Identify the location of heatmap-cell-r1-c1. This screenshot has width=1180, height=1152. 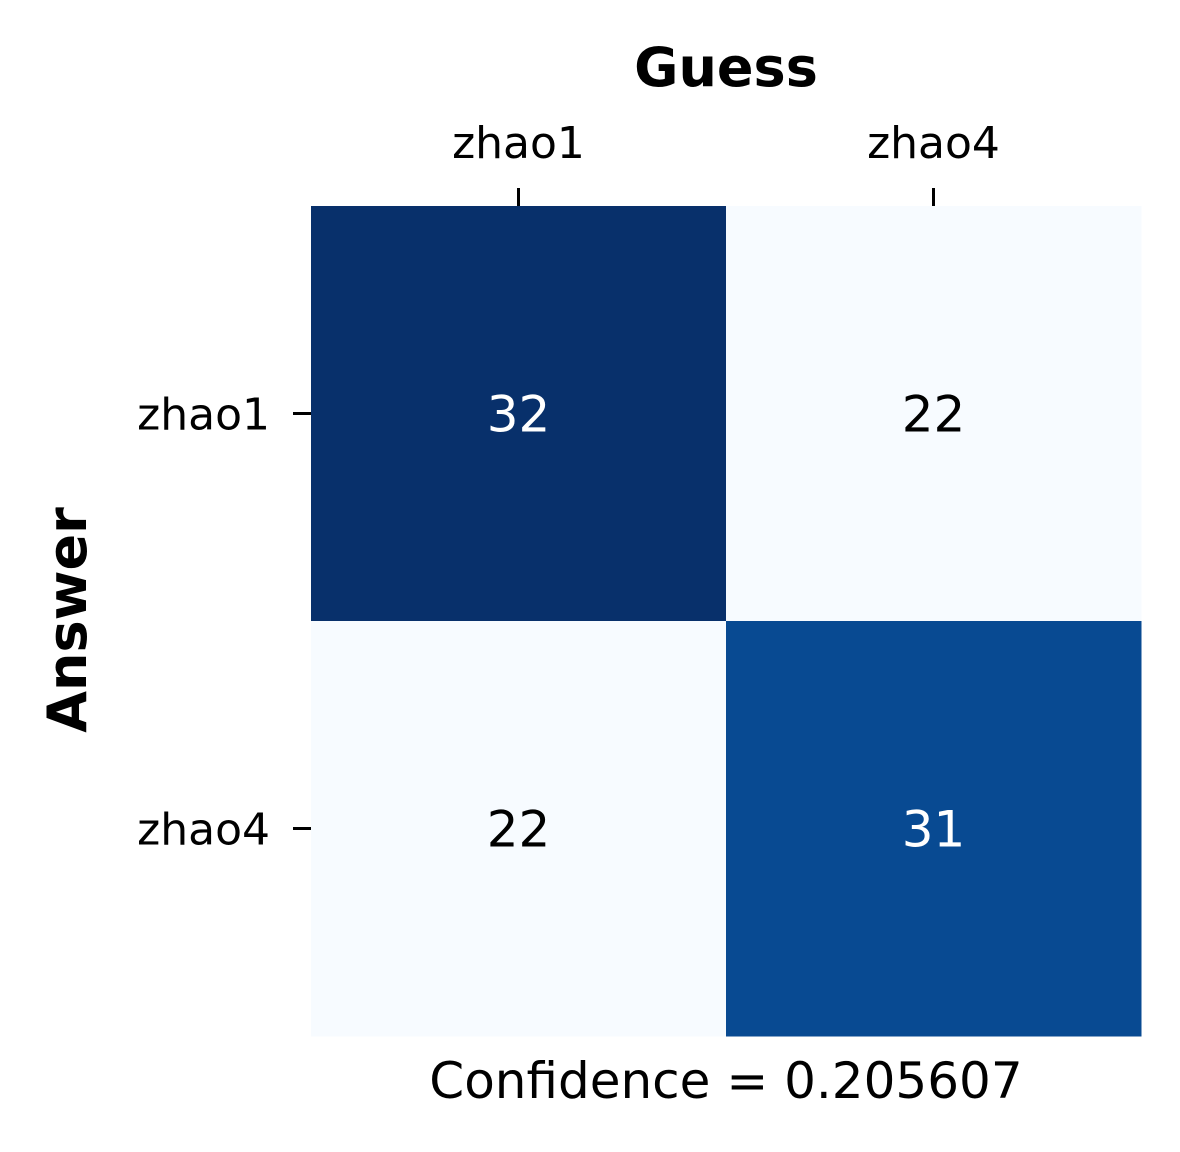
(934, 829).